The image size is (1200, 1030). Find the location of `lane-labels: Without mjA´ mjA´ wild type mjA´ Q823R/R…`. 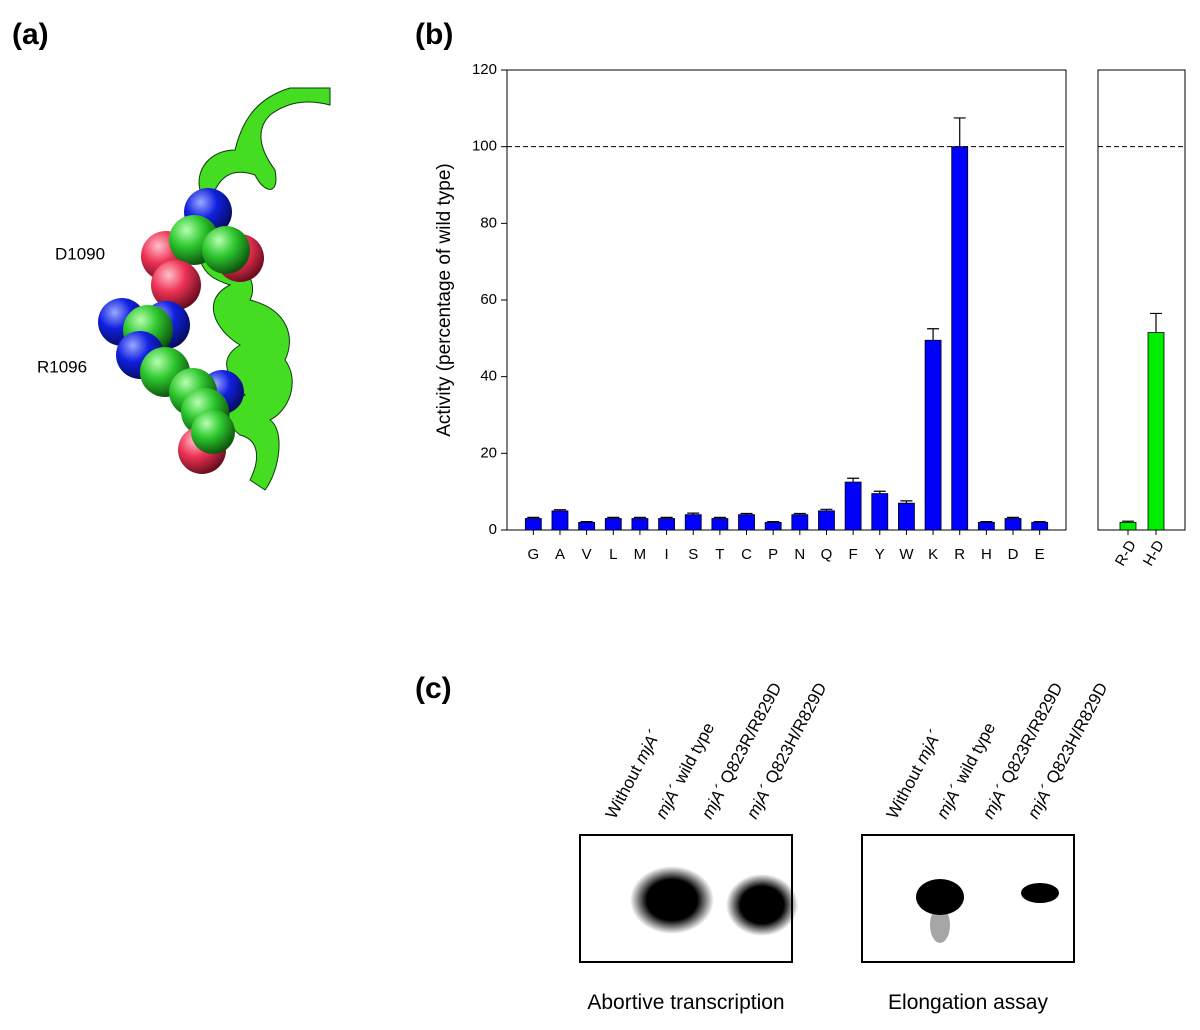

lane-labels: Without mjA´ mjA´ wild type mjA´ Q823R/R… is located at coordinates (857, 750).